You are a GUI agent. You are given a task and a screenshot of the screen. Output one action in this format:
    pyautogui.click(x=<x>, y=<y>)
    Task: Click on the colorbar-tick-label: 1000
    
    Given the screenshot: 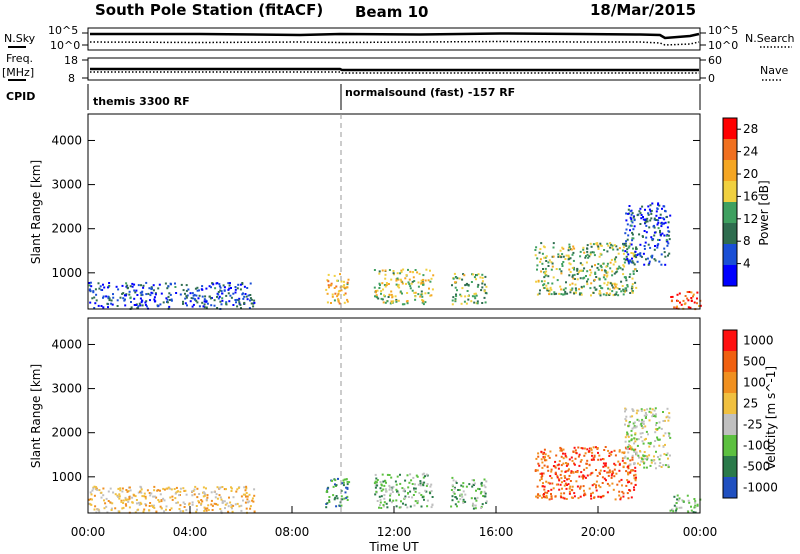 What is the action you would take?
    pyautogui.click(x=758, y=341)
    